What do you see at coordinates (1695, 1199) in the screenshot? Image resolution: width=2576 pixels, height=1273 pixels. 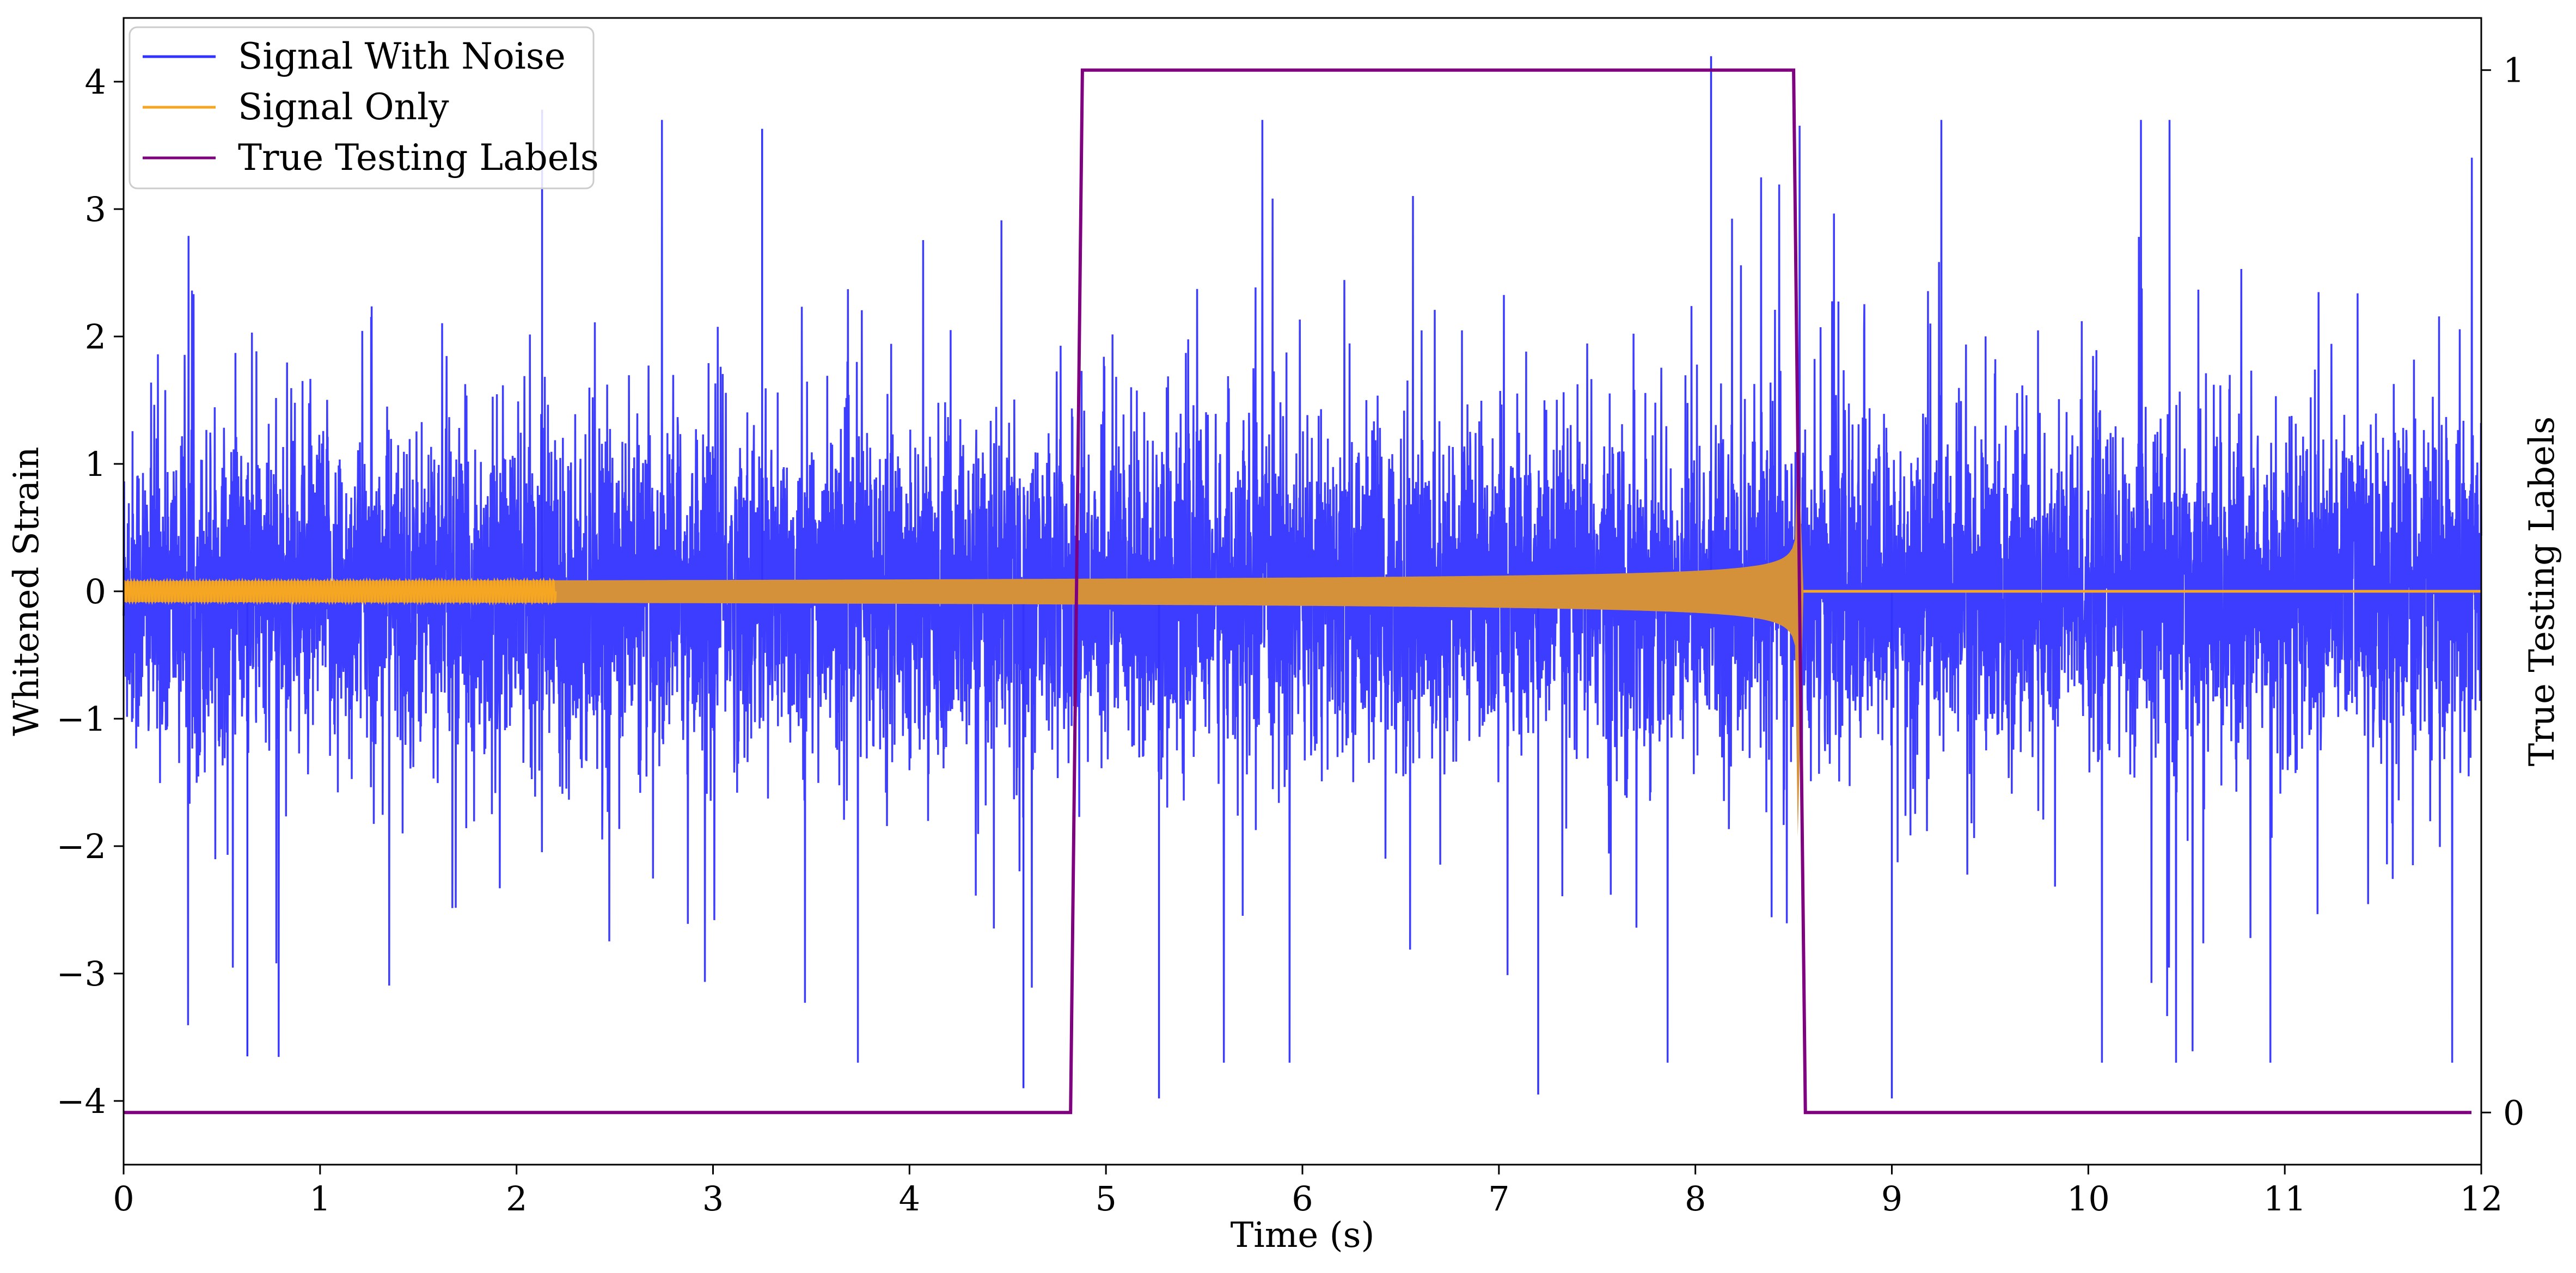 I see `x-tick-label: 8` at bounding box center [1695, 1199].